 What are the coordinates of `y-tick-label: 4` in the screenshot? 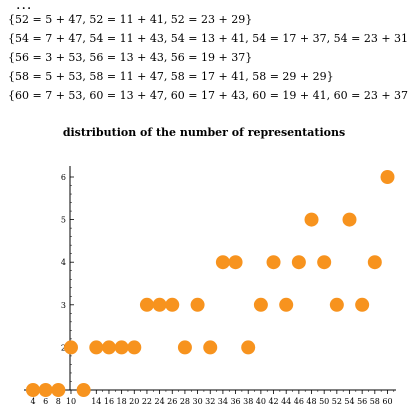 It's located at (63, 262).